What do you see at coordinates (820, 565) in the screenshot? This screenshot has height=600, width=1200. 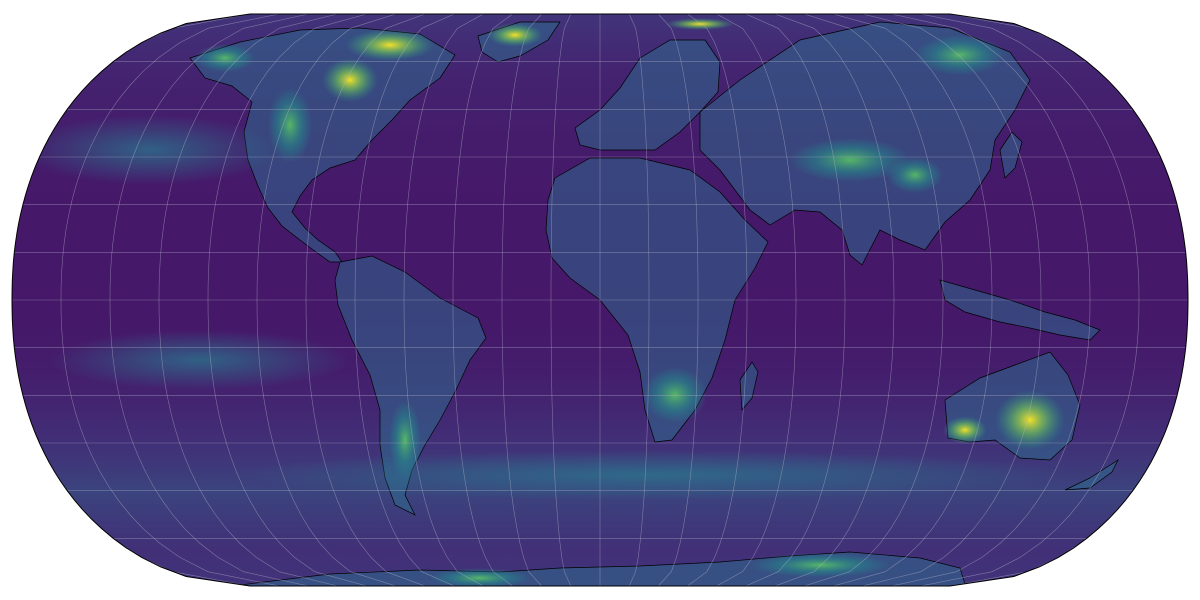 I see `hotspot-antarctica-east` at bounding box center [820, 565].